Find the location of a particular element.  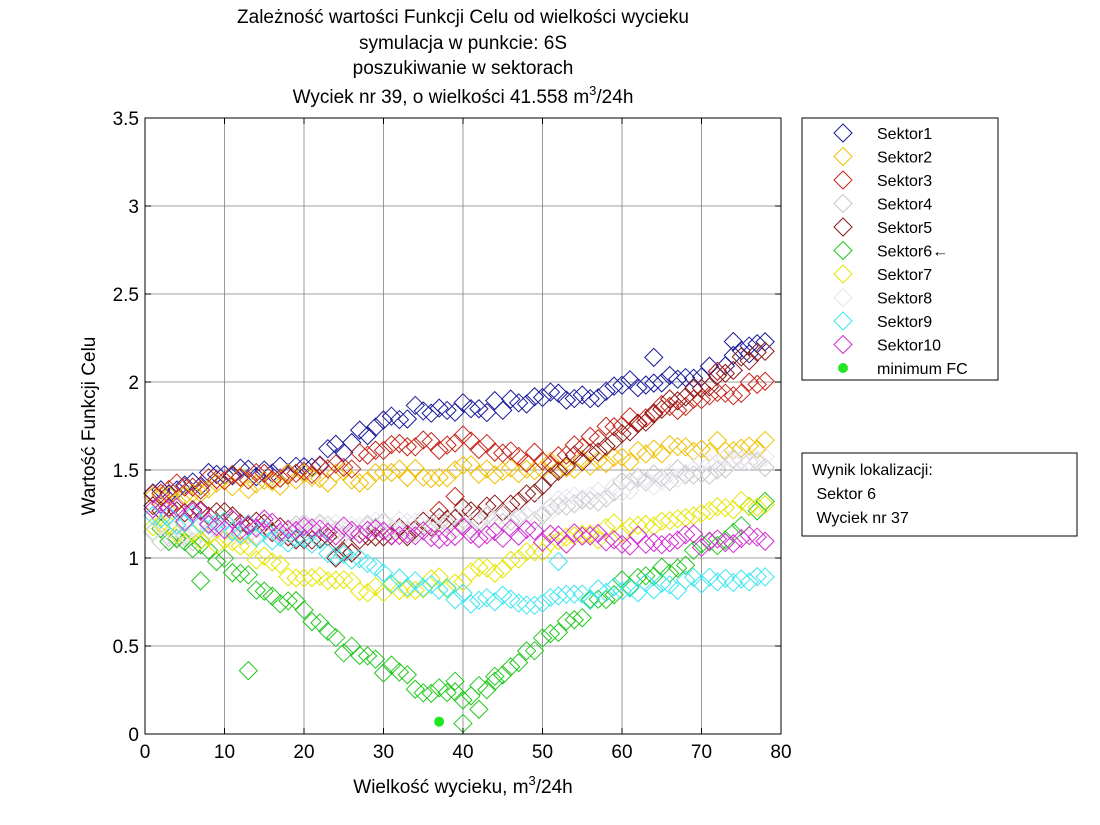

title-line-3: poszukiwanie w sektorach is located at coordinates (463, 68).